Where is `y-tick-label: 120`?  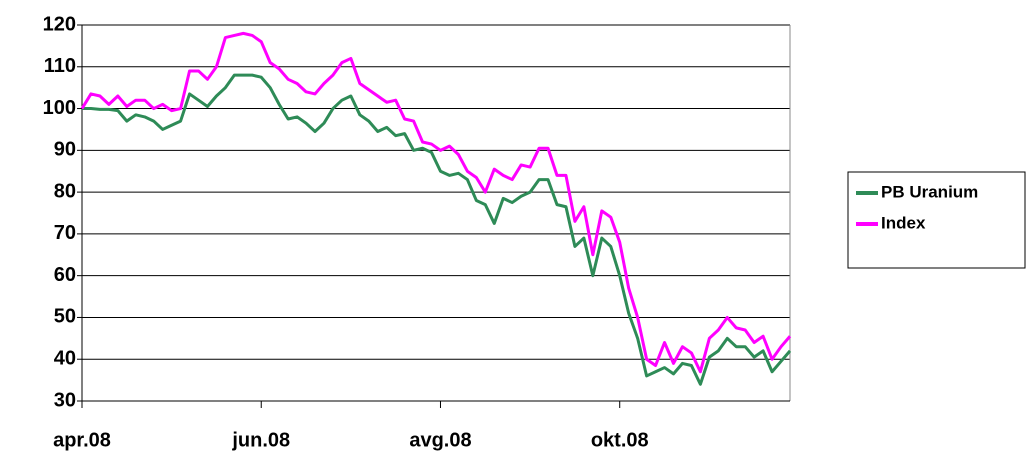
y-tick-label: 120 is located at coordinates (59, 24).